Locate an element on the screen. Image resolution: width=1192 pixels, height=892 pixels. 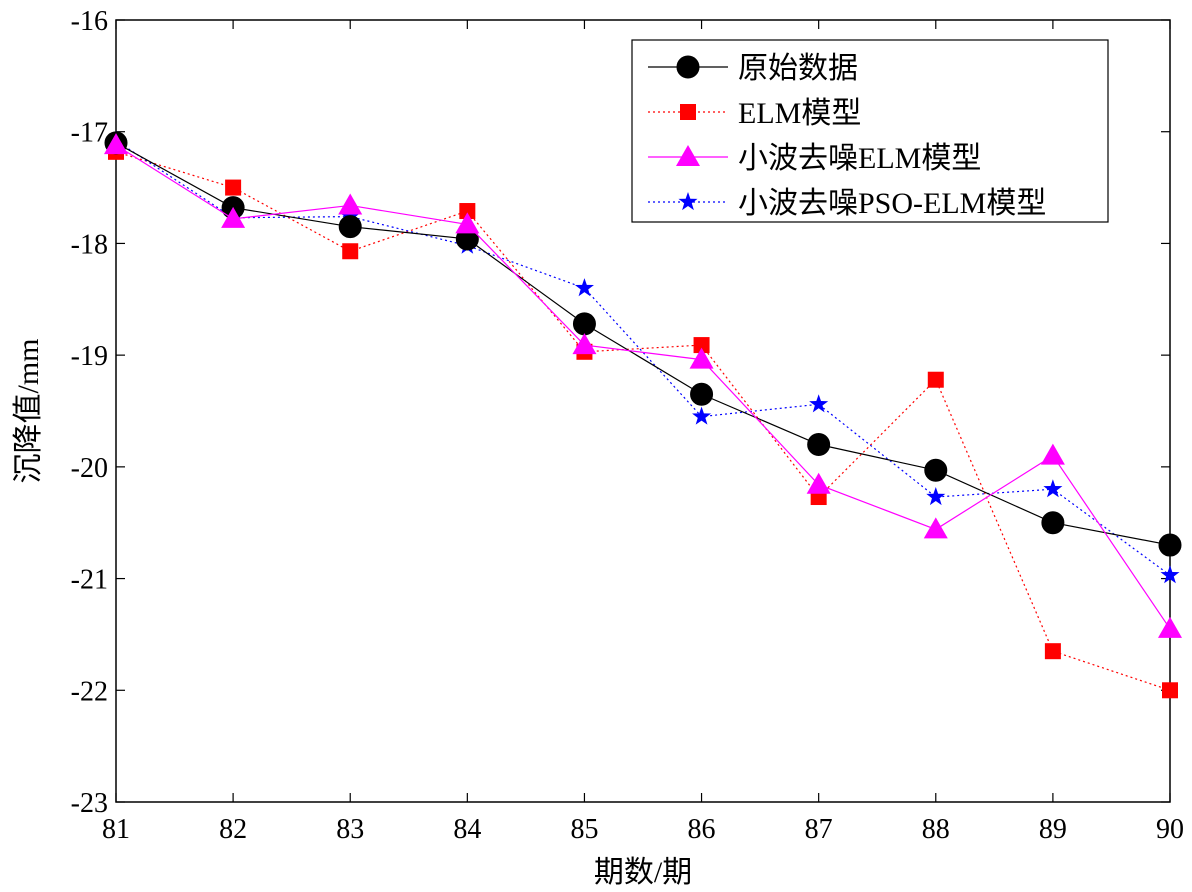
legend-label: 小波去噪ELM模型 is located at coordinates (859, 158).